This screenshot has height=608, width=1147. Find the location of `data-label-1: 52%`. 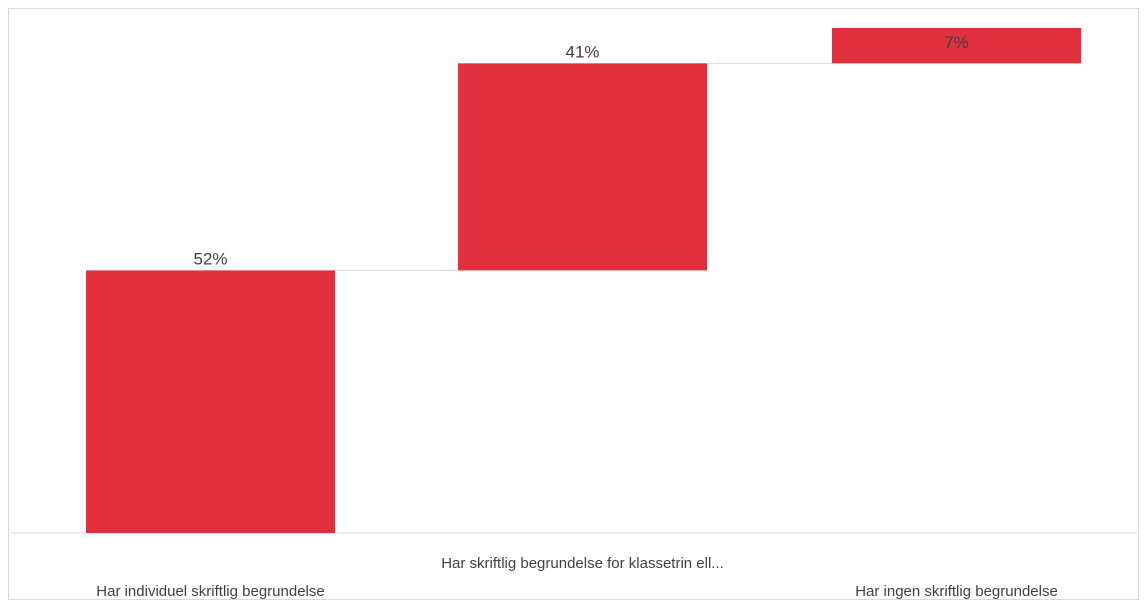

data-label-1: 52% is located at coordinates (210, 258).